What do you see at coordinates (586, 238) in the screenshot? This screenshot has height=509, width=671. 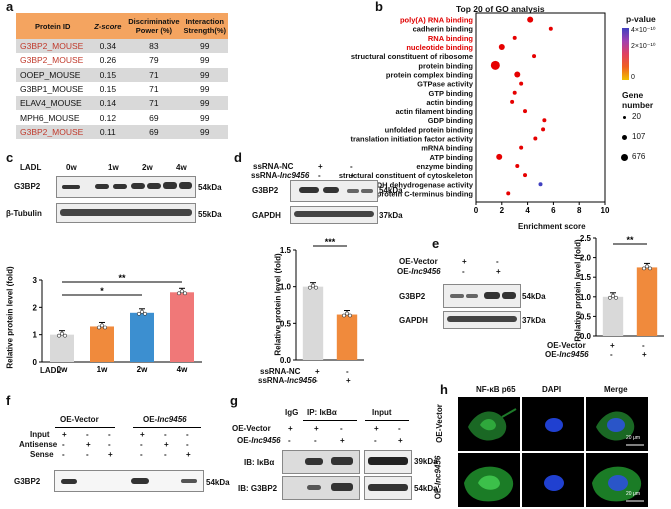 I see `bar-ytick-label: 2.5` at bounding box center [586, 238].